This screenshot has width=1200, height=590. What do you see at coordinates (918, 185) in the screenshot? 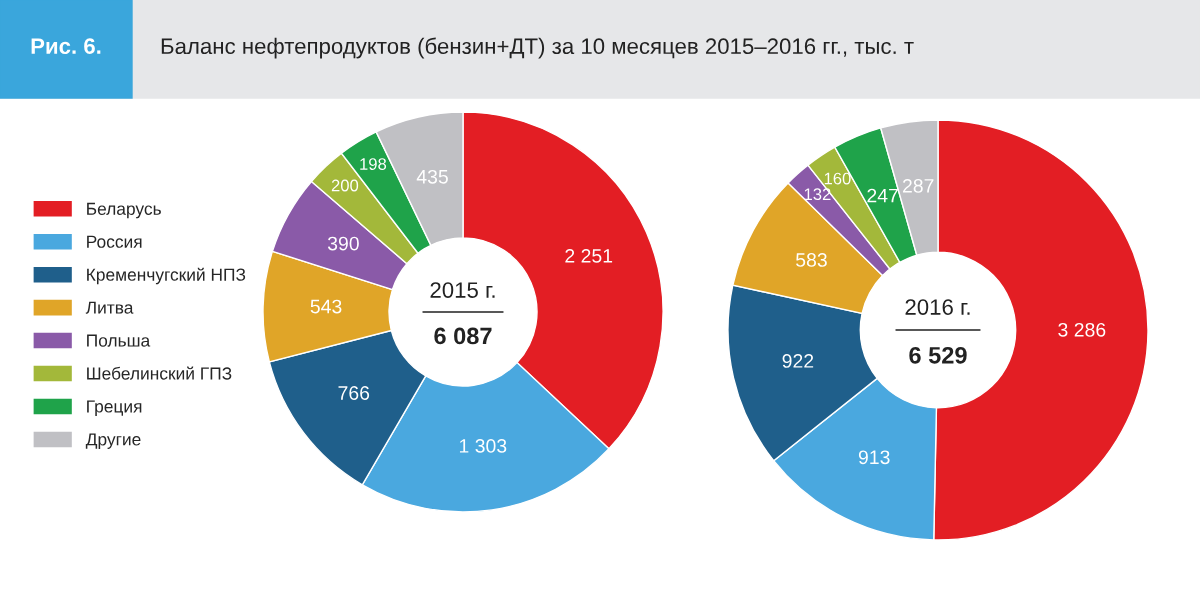
I see `data-label: 287` at bounding box center [918, 185].